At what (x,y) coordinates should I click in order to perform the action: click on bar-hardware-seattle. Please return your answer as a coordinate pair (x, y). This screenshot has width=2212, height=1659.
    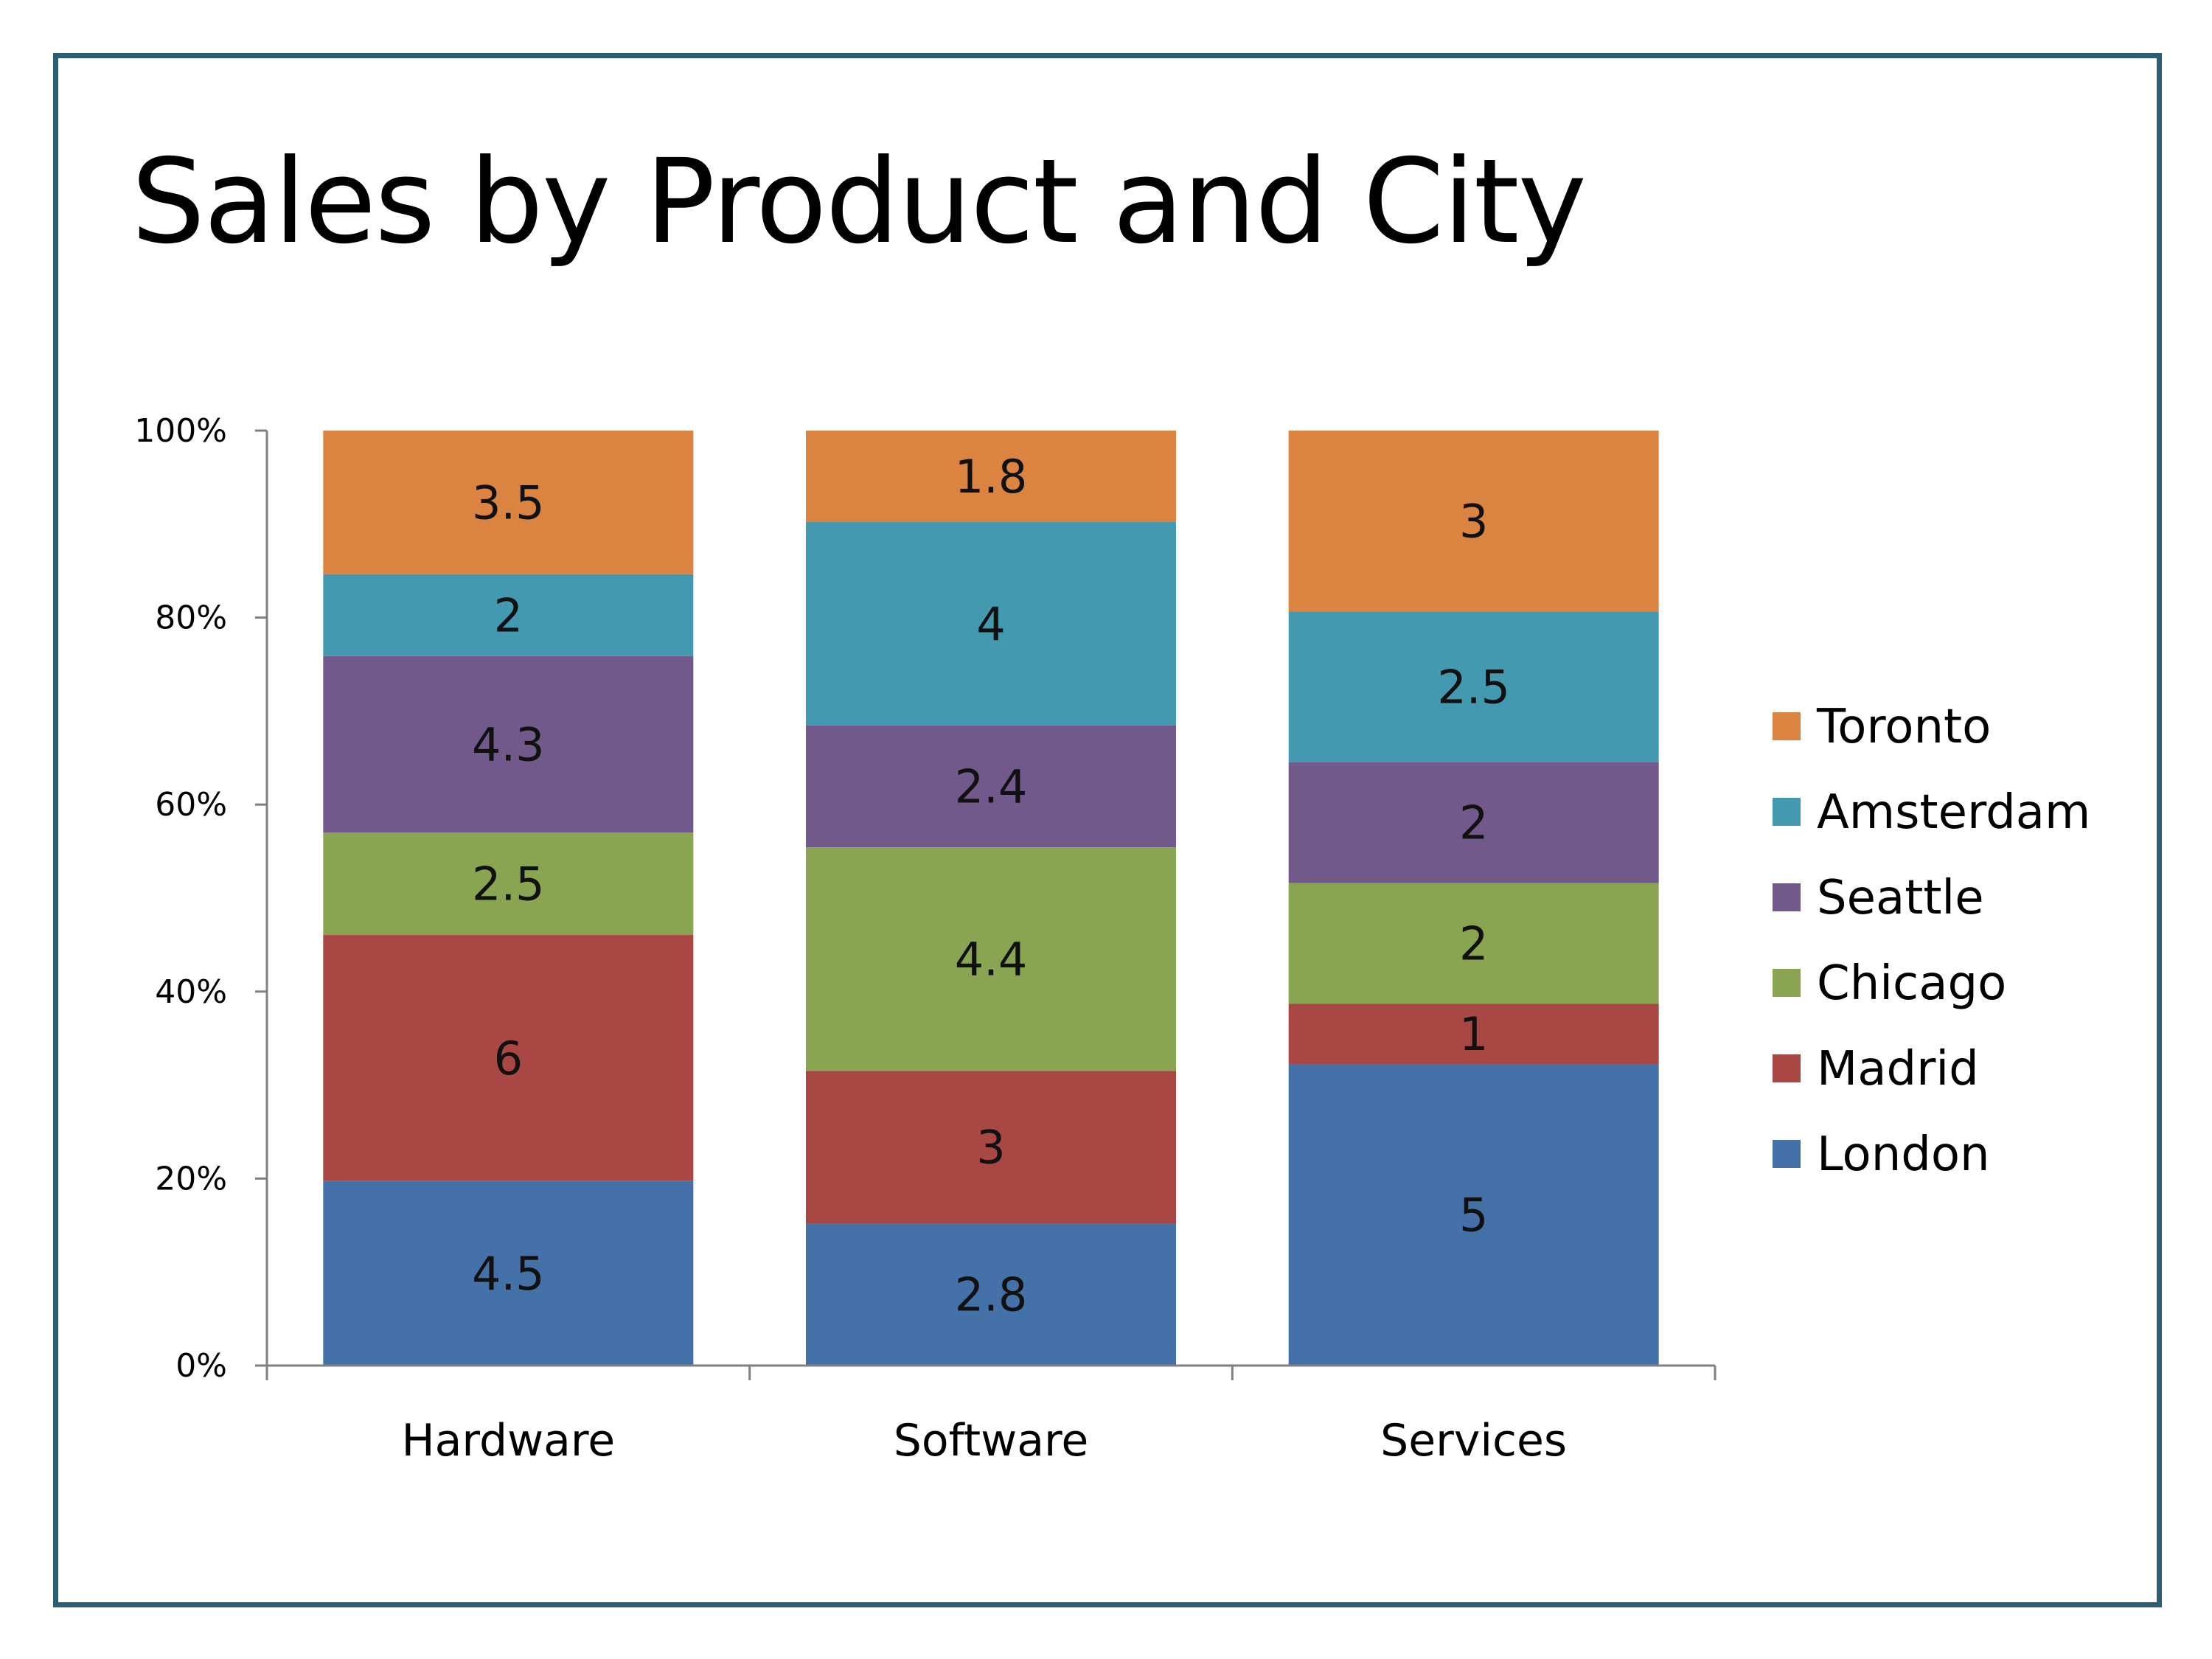
    Looking at the image, I should click on (508, 744).